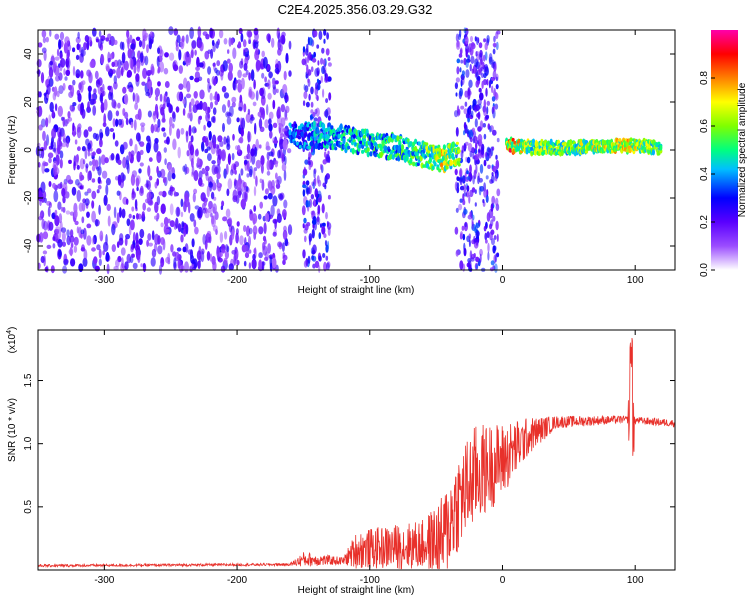  I want to click on spectrogram-y-tick-label: 20, so click(28, 102).